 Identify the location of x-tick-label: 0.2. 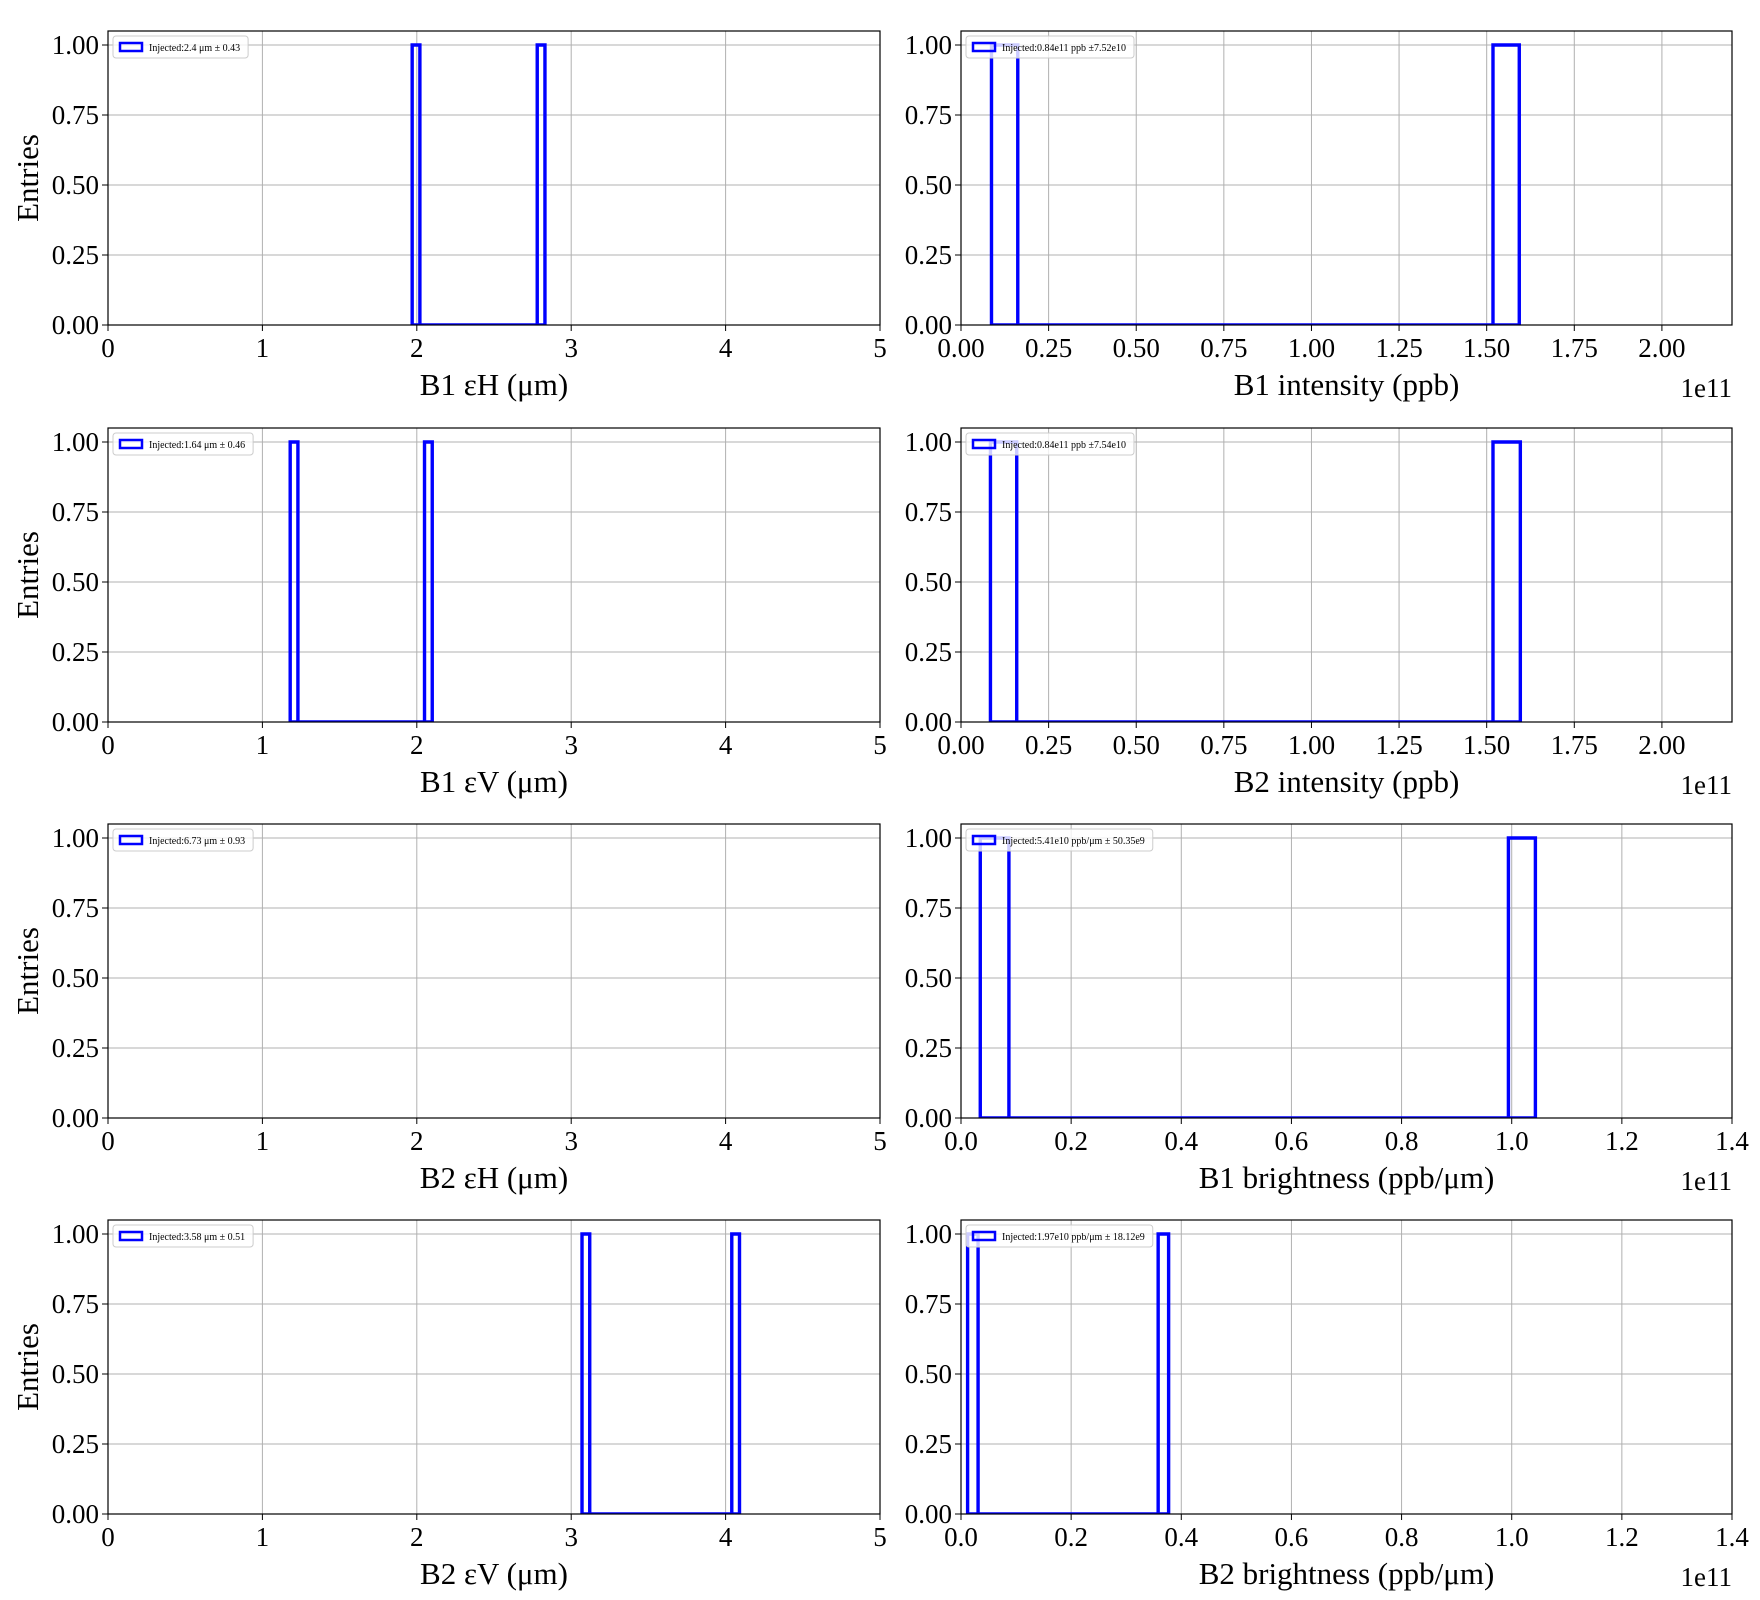
(1071, 1141).